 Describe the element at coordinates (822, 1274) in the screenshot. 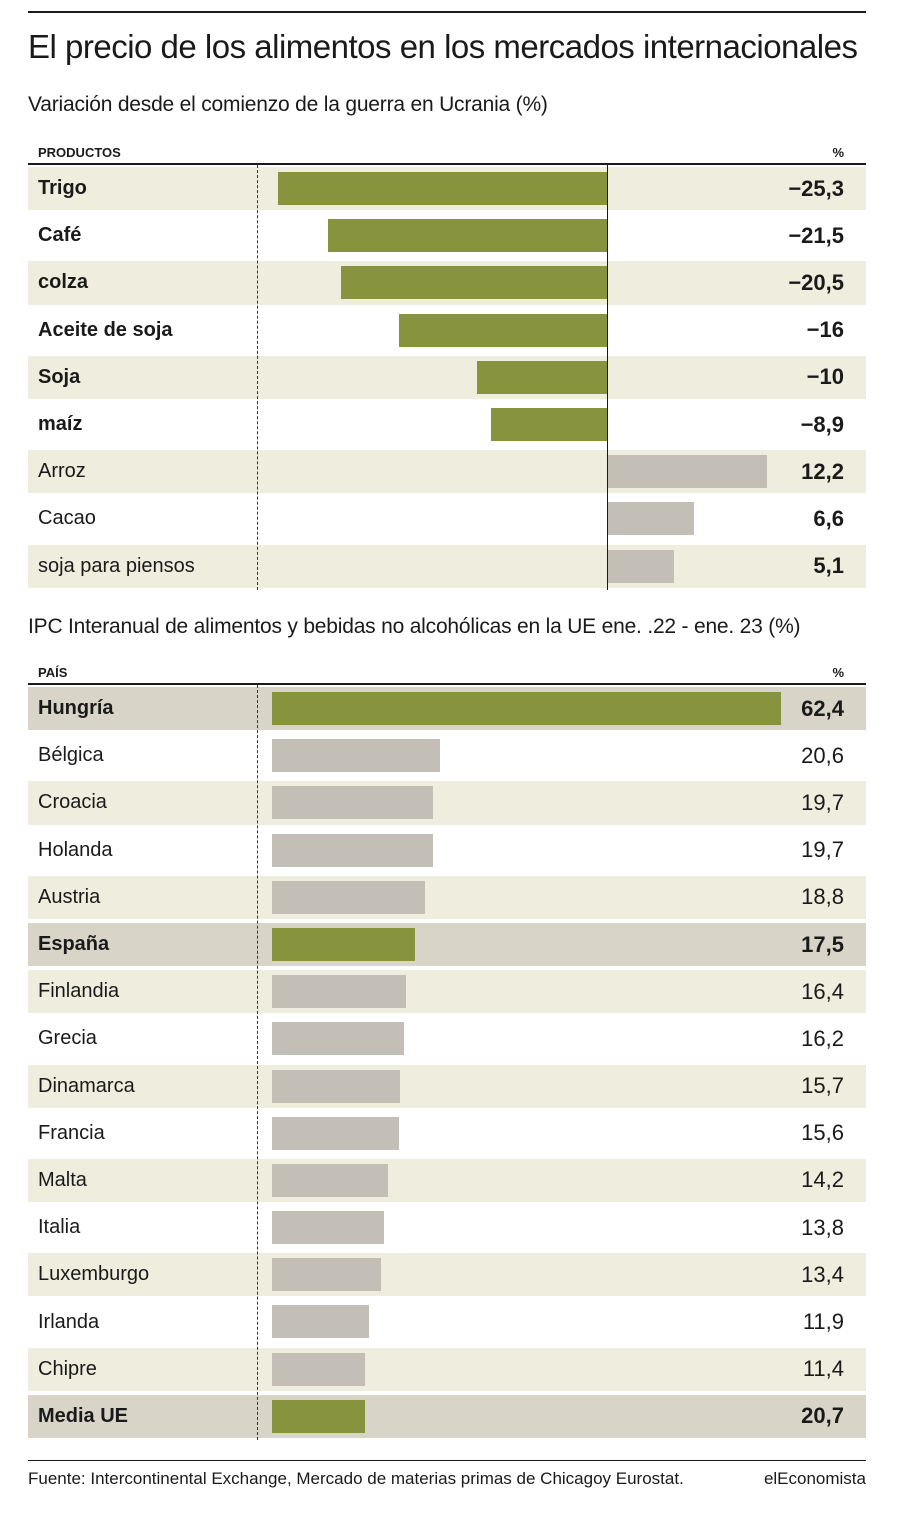

I see `chart2-value-label: 13,4` at that location.